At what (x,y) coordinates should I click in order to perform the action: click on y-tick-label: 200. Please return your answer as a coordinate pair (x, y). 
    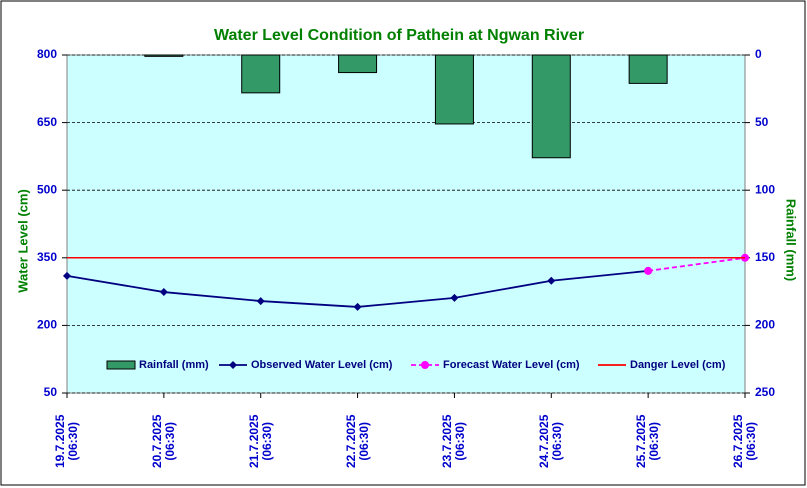
    Looking at the image, I should click on (47, 325).